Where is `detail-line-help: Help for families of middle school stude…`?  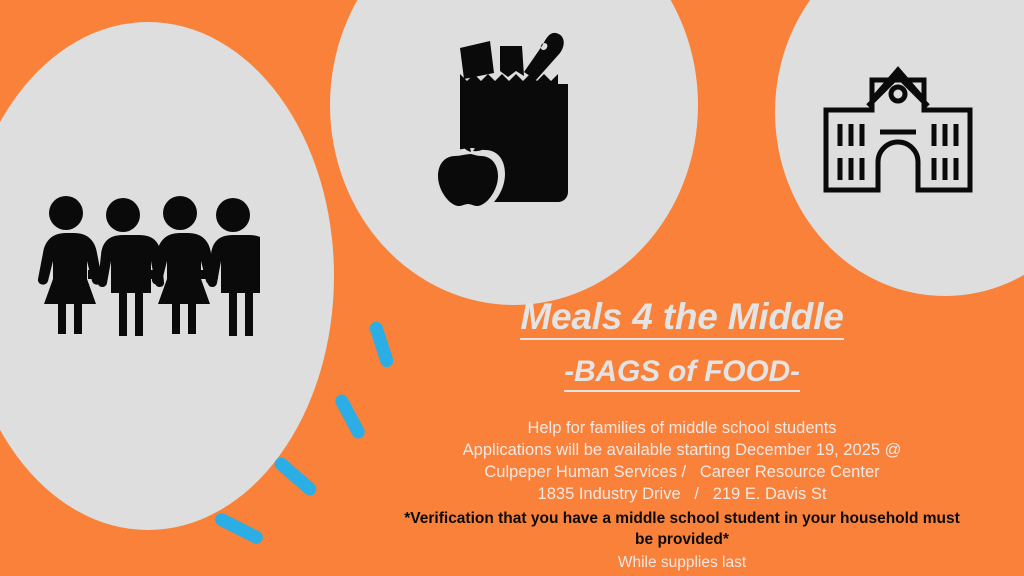
detail-line-help: Help for families of middle school stude… is located at coordinates (682, 428).